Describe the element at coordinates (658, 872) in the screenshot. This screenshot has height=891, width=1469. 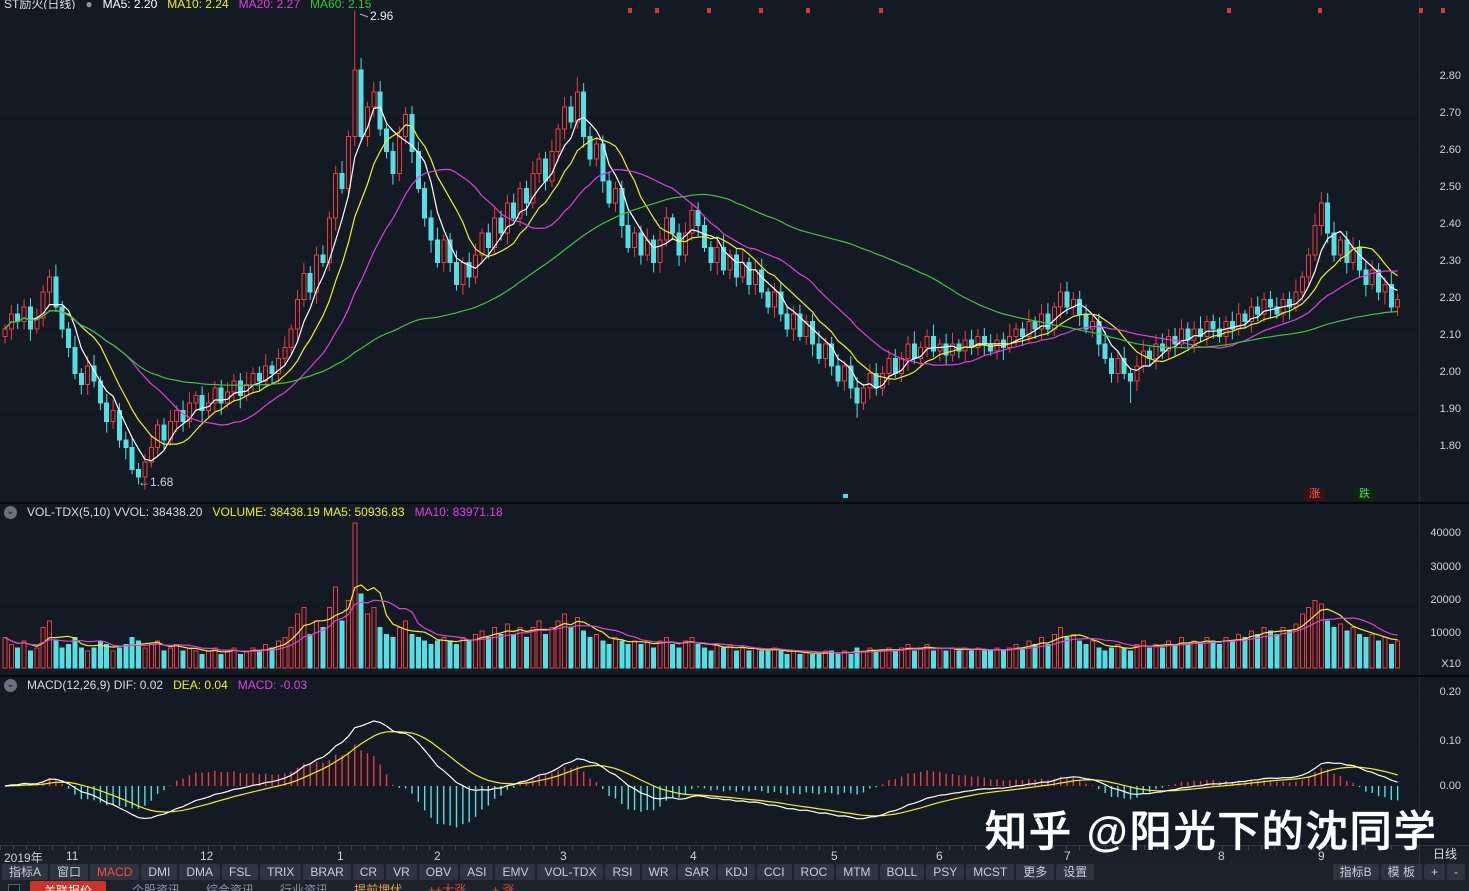
I see `indicator-button-wr: WR` at that location.